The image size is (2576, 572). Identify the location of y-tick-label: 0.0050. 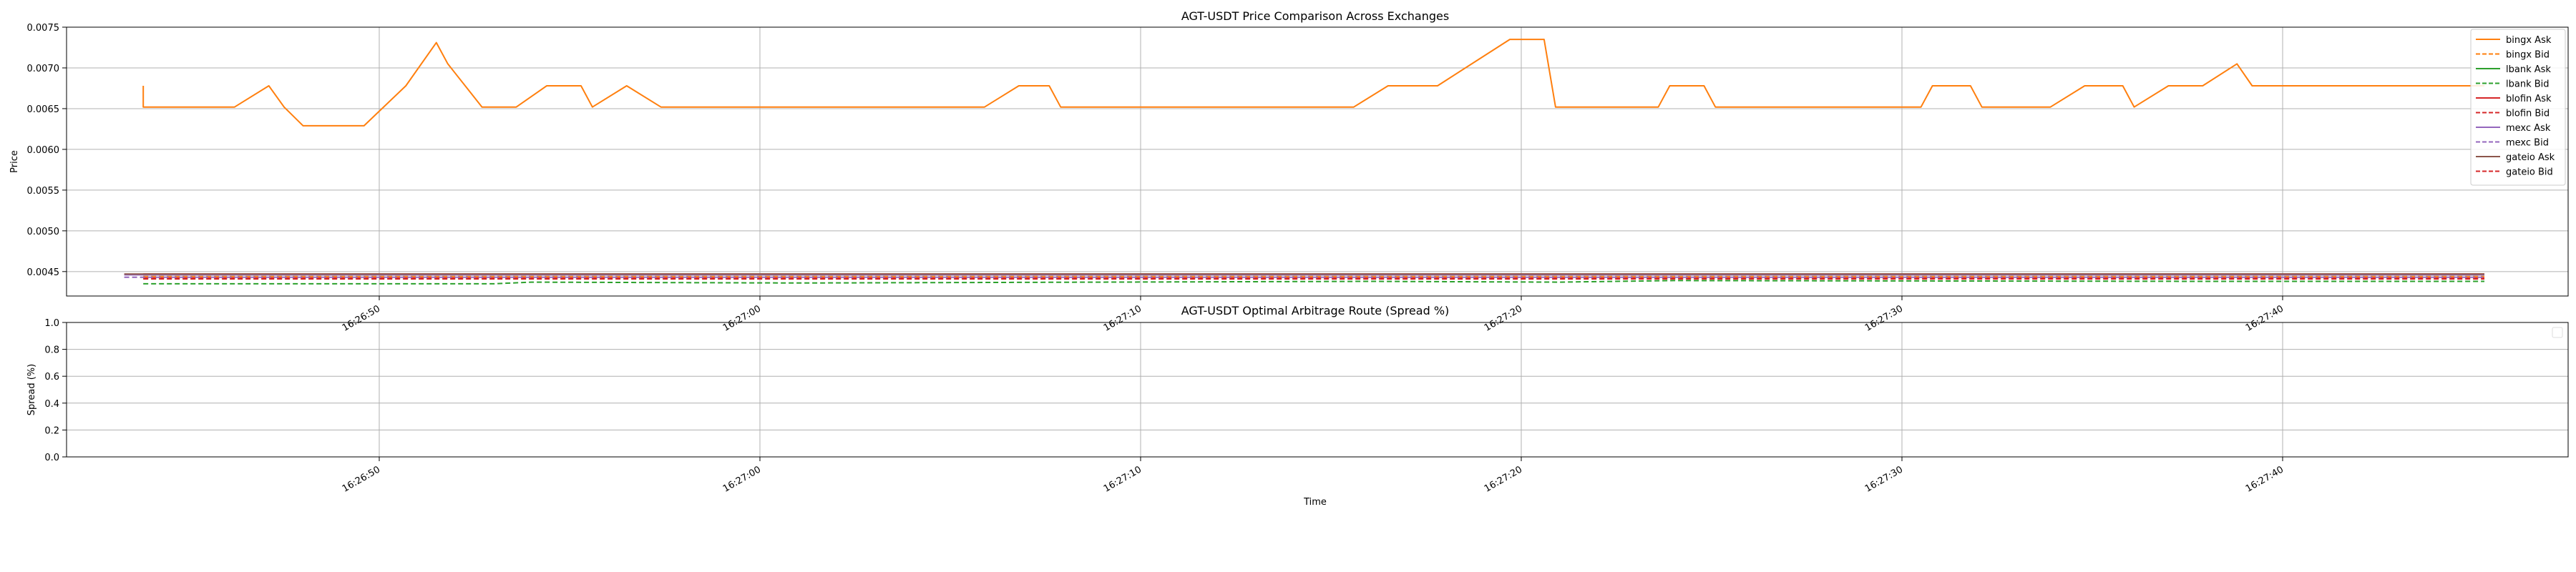
(43, 232).